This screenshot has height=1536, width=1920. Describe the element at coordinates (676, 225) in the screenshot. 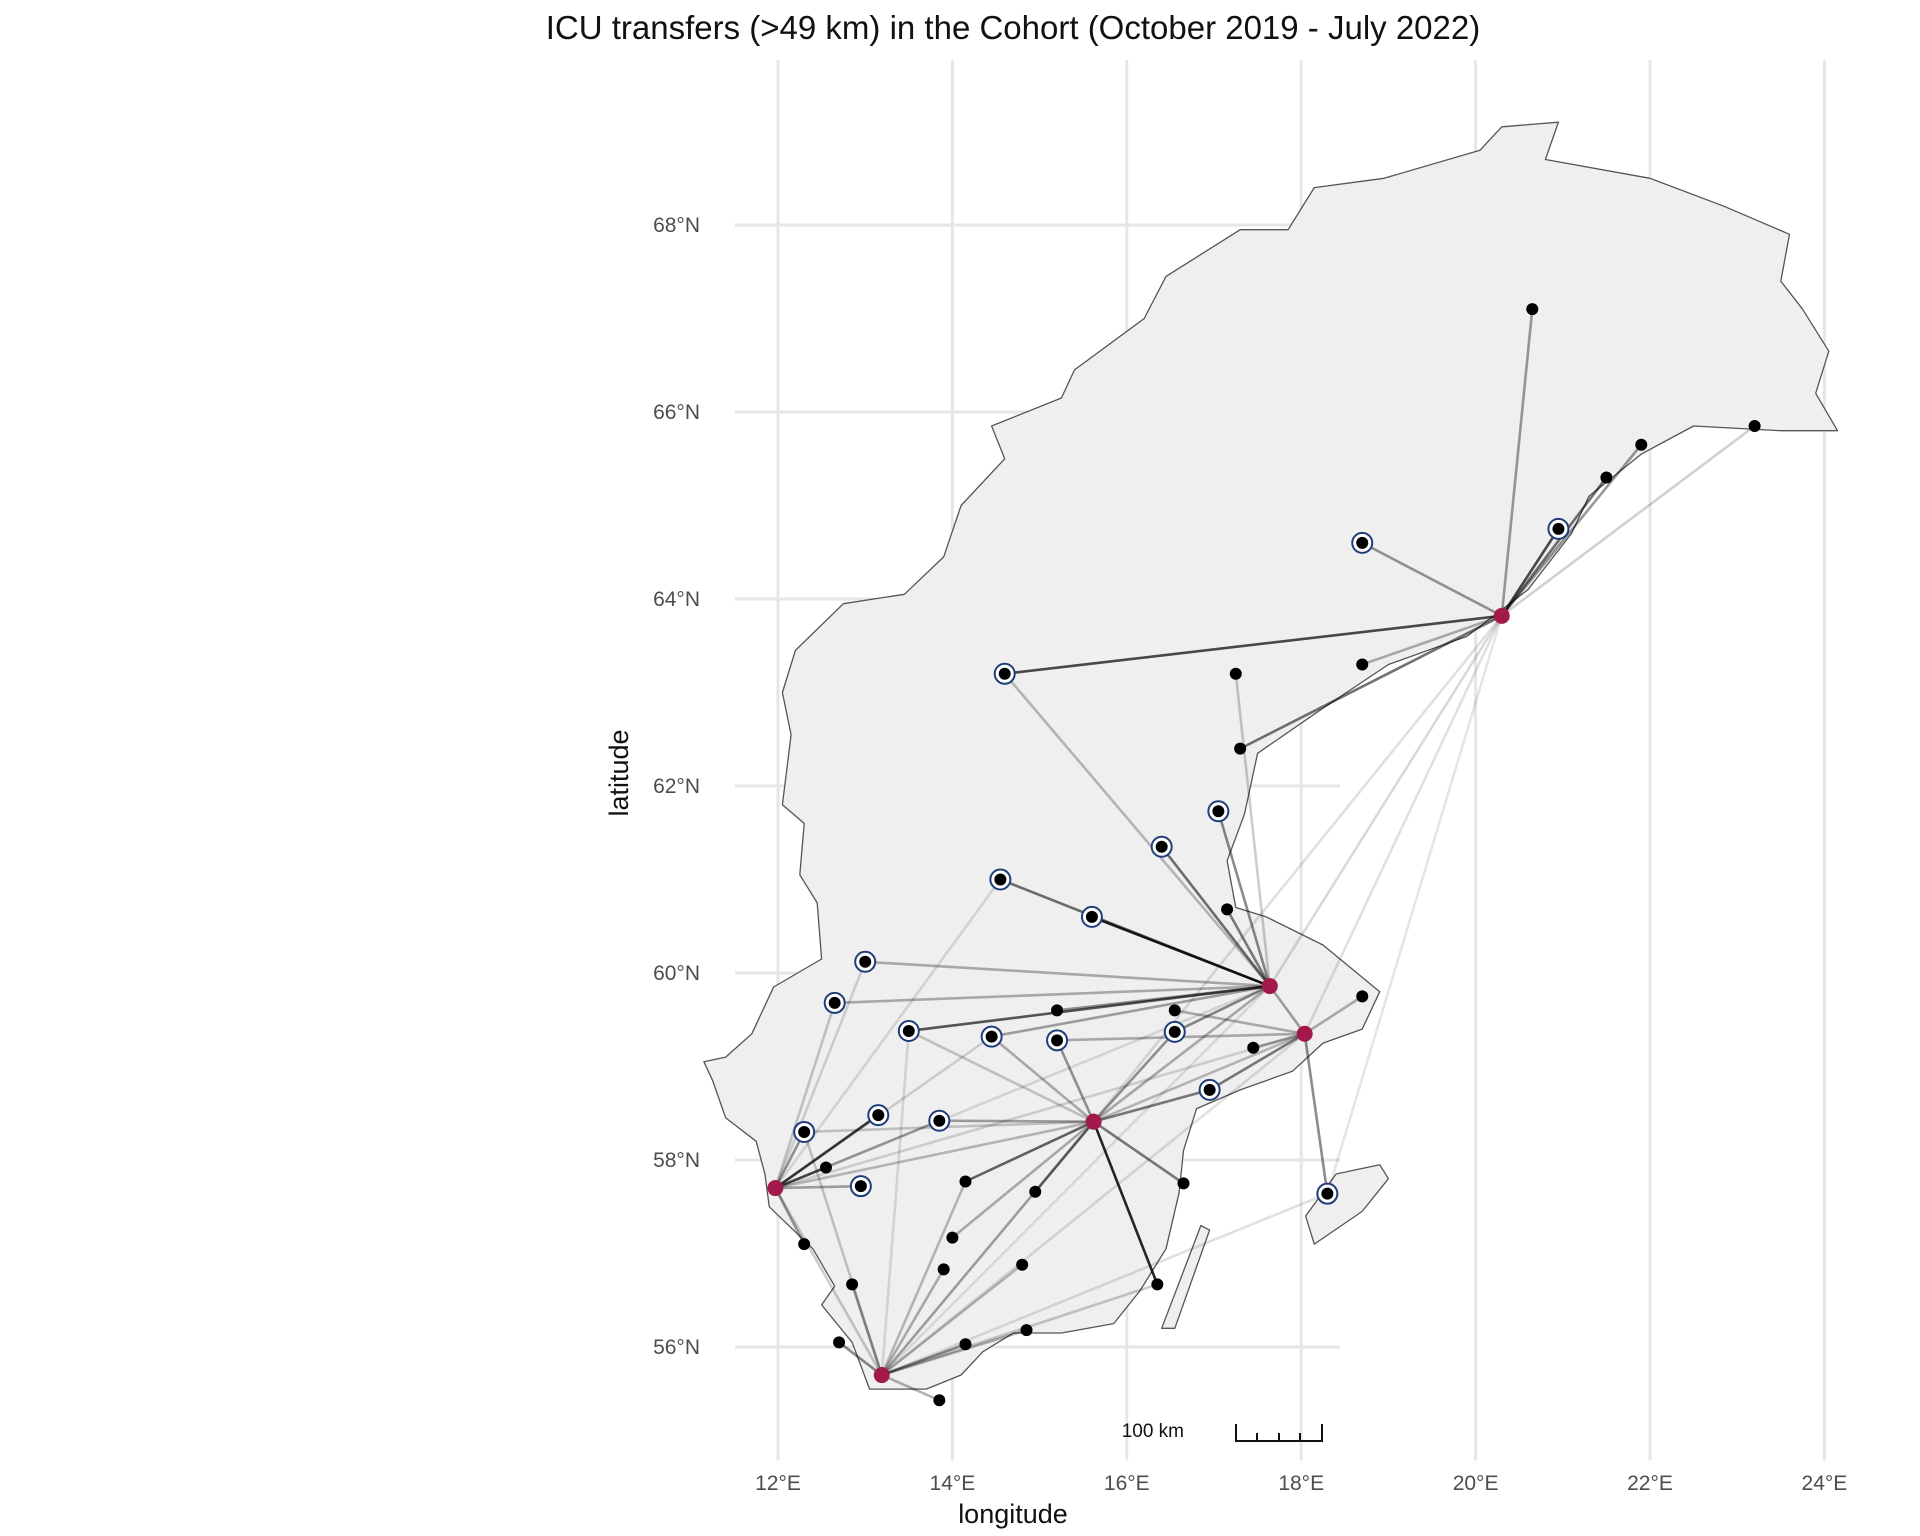

I see `y-tick-label: 68°N` at that location.